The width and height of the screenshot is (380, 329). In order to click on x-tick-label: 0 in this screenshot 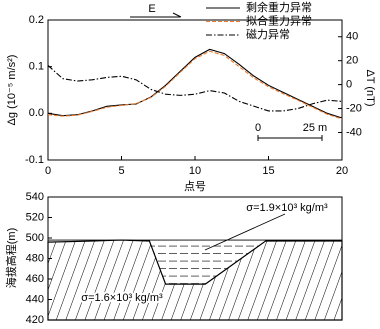, I will do `click(48, 171)`.